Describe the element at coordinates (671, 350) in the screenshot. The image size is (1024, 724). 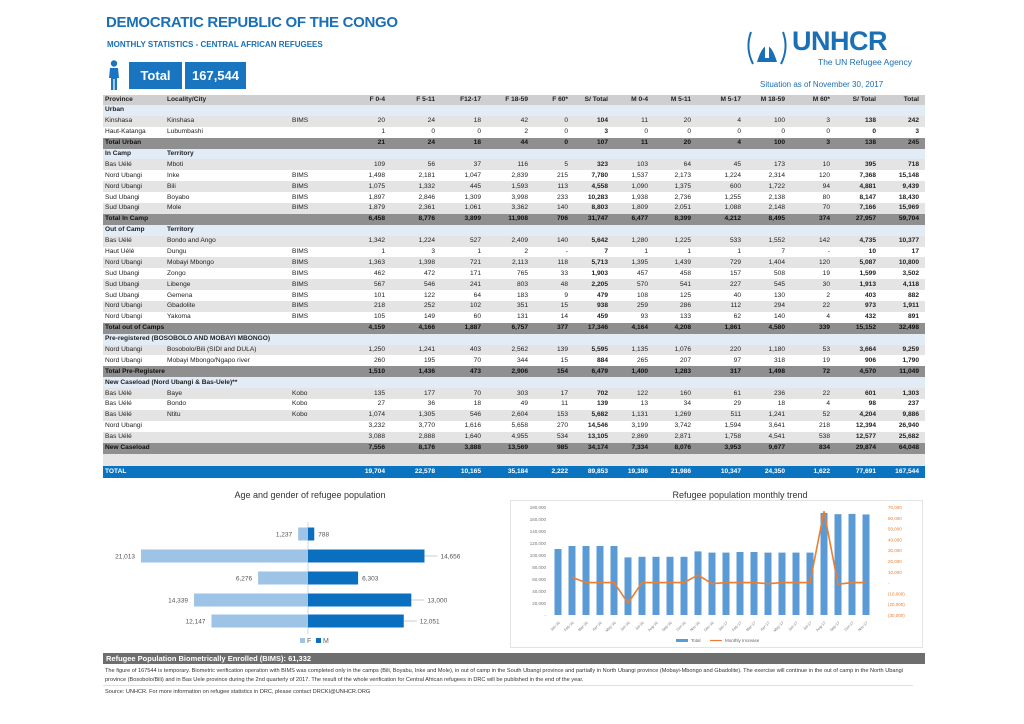
I see `value-cell: 1,076` at that location.